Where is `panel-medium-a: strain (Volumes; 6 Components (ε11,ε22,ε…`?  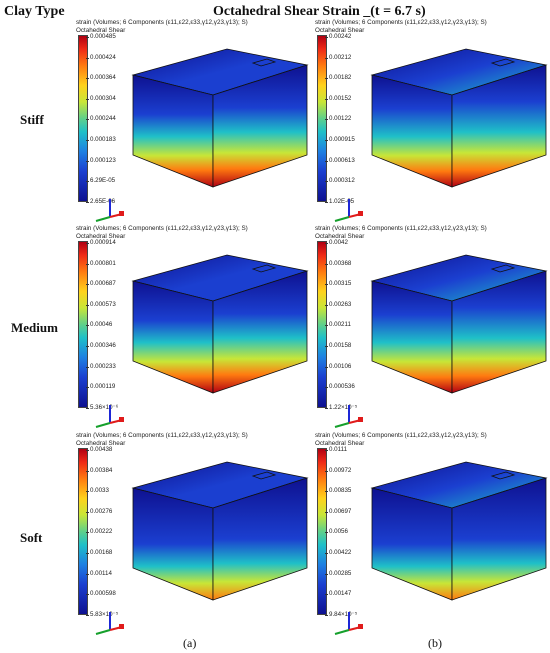 panel-medium-a: strain (Volumes; 6 Components (ε11,ε22,ε… is located at coordinates (196, 326).